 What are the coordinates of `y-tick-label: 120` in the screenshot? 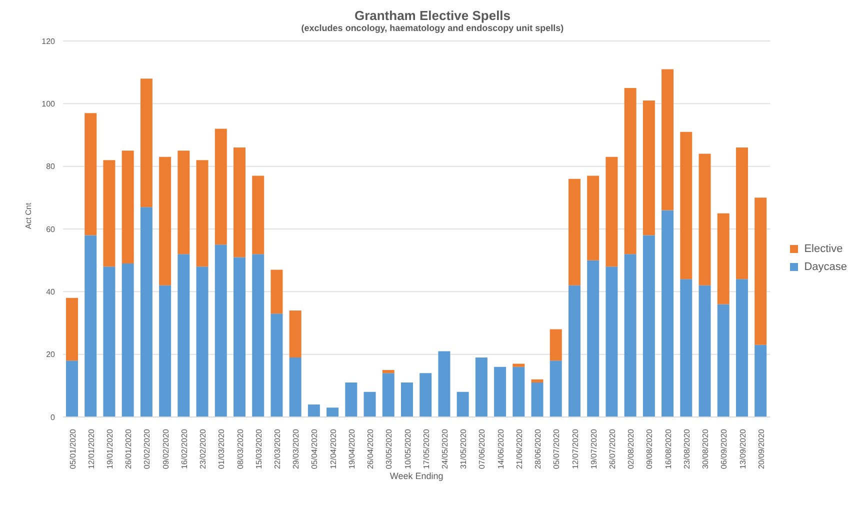 It's located at (49, 41).